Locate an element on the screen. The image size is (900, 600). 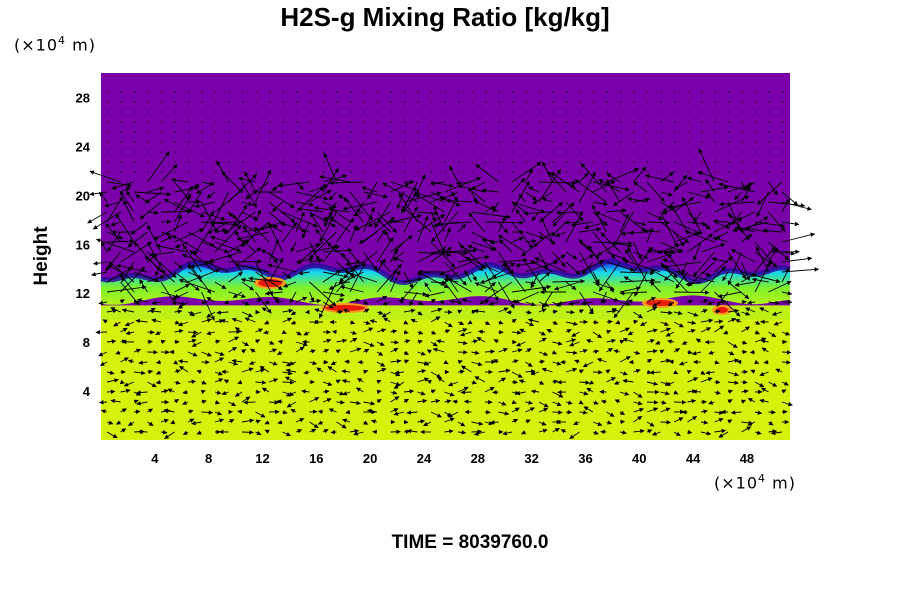
time-label: TIME = 8039760.0 is located at coordinates (470, 542).